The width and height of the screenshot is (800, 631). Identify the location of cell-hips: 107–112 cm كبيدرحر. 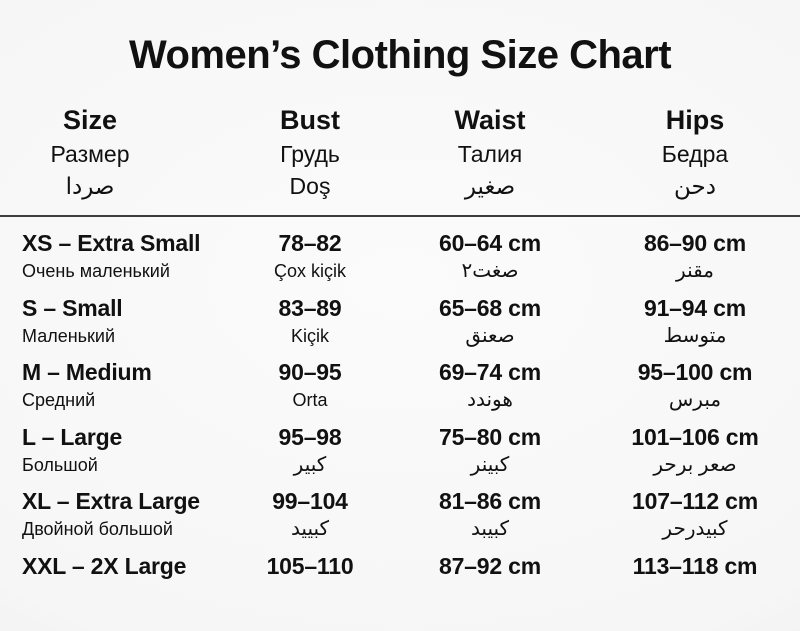
(695, 514).